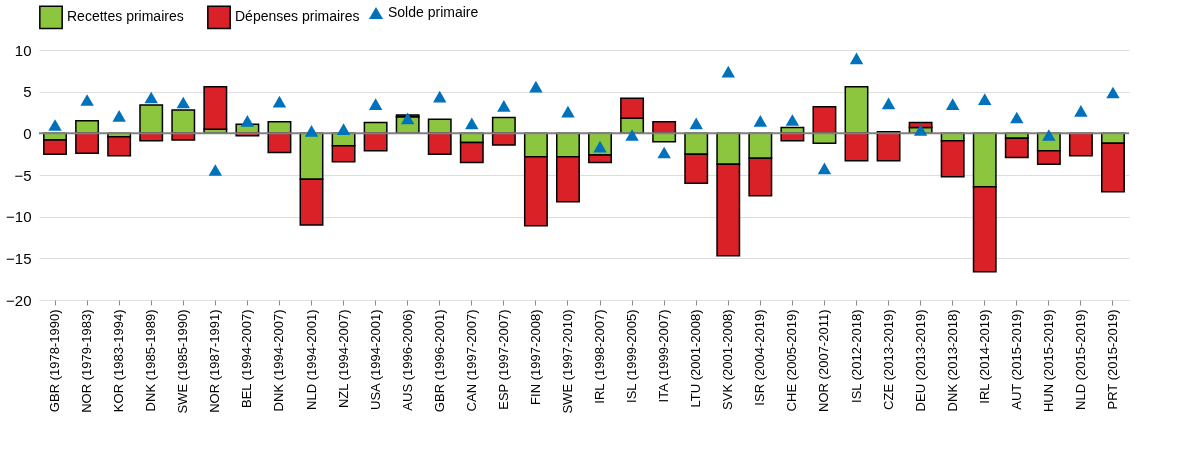 The height and width of the screenshot is (452, 1177). What do you see at coordinates (952, 360) in the screenshot?
I see `x-tick-label: DNK (2013-2018)` at bounding box center [952, 360].